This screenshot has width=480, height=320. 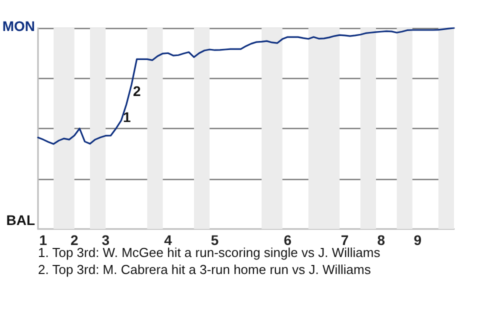 What do you see at coordinates (418, 240) in the screenshot?
I see `x-tick-label: 9` at bounding box center [418, 240].